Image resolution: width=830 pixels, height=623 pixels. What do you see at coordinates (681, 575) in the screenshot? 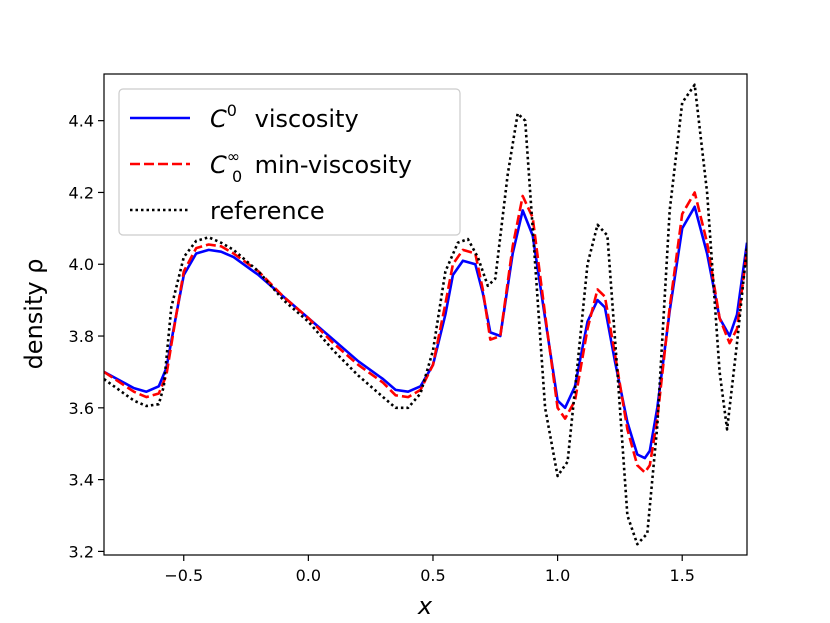
I see `x-tick-label: 1.5` at bounding box center [681, 575].